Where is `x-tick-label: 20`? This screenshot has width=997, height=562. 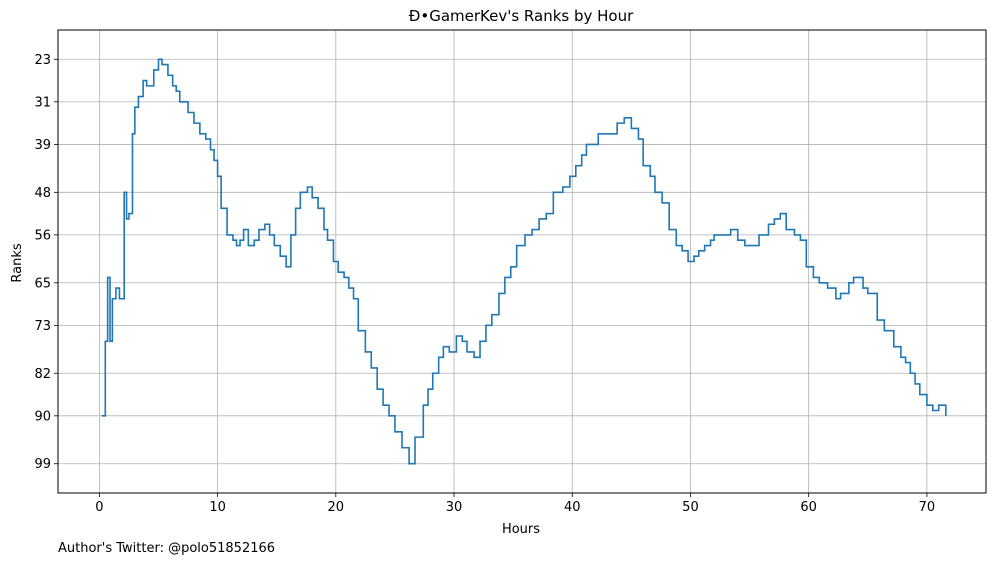
x-tick-label: 20 is located at coordinates (336, 507).